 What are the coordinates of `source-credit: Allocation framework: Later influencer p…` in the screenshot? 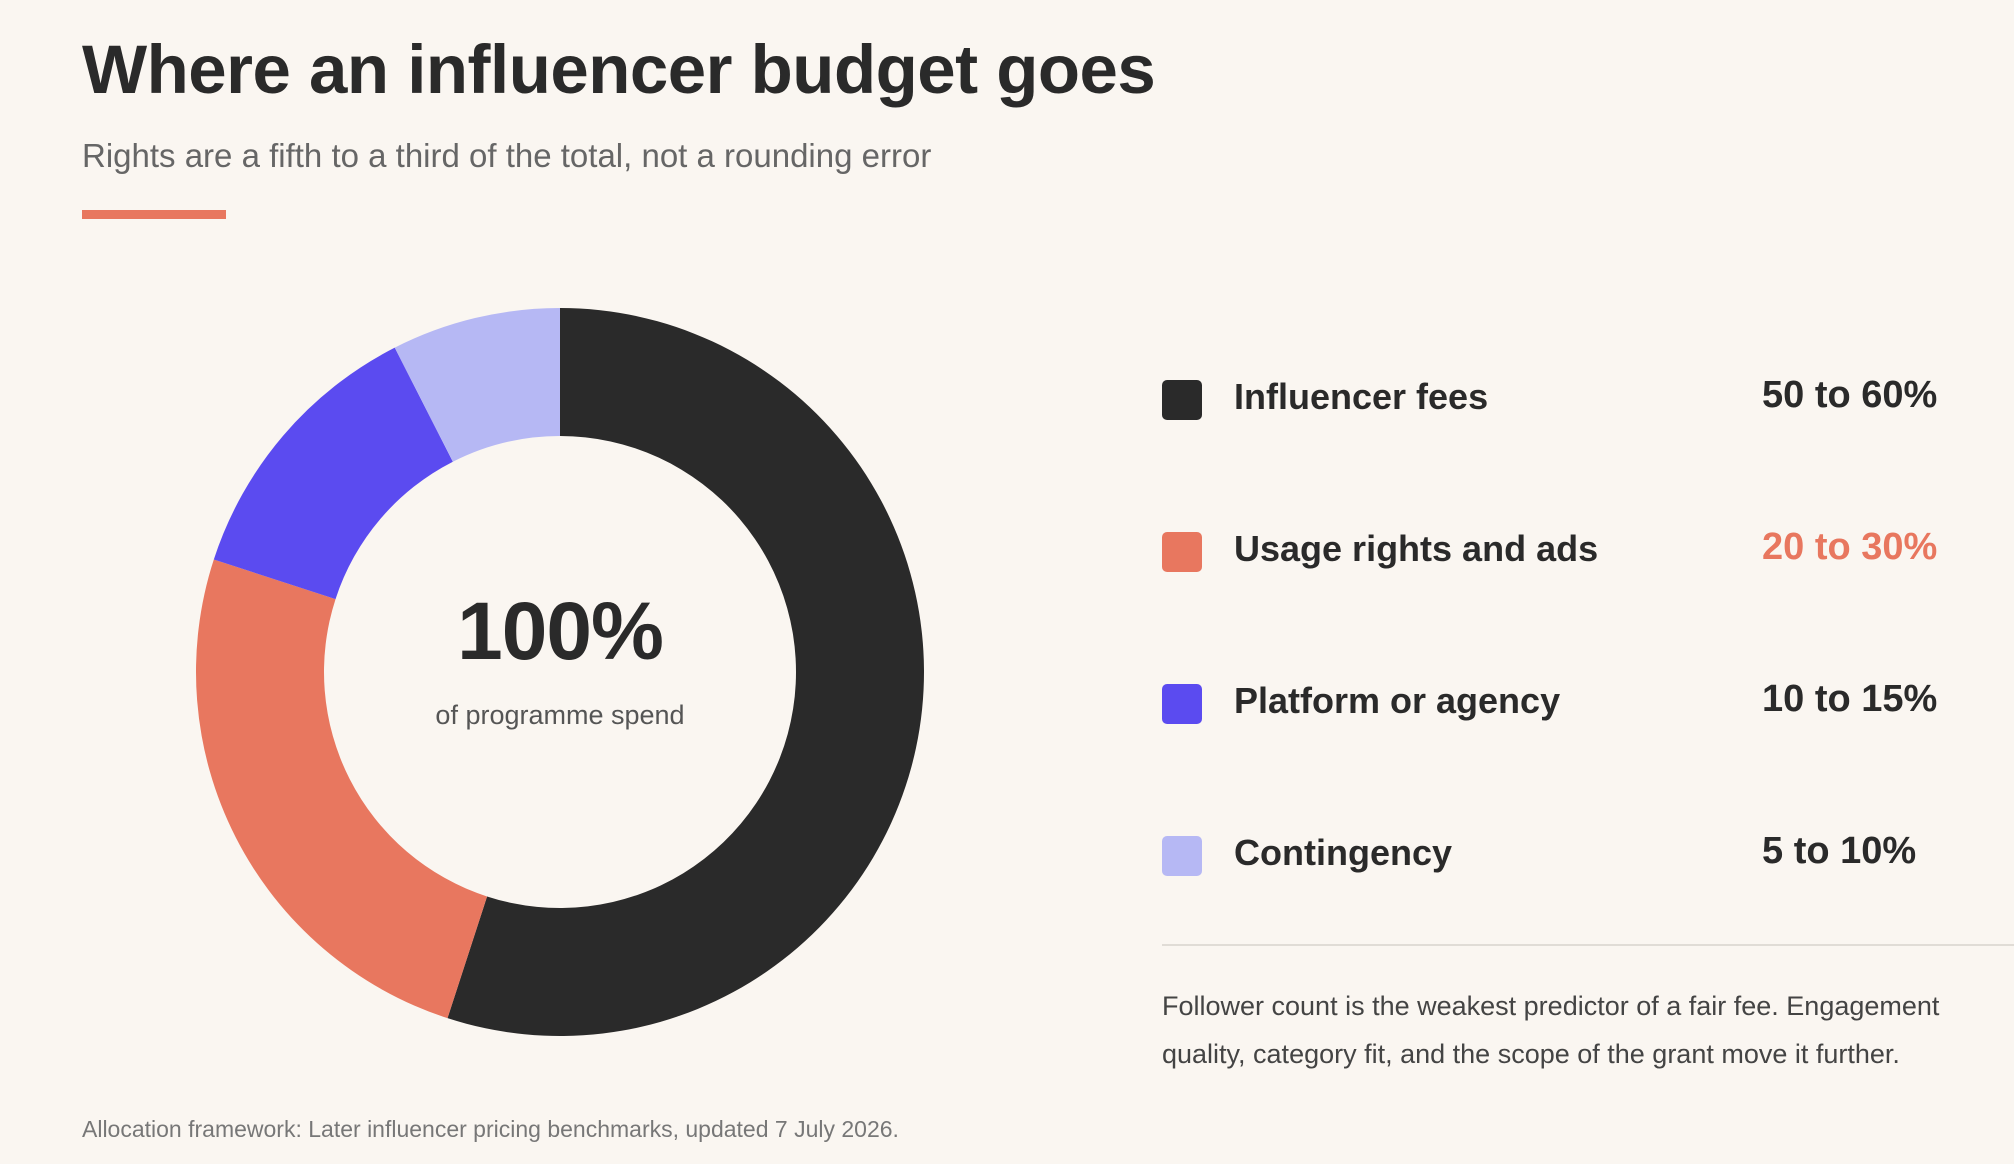 It's located at (490, 1129).